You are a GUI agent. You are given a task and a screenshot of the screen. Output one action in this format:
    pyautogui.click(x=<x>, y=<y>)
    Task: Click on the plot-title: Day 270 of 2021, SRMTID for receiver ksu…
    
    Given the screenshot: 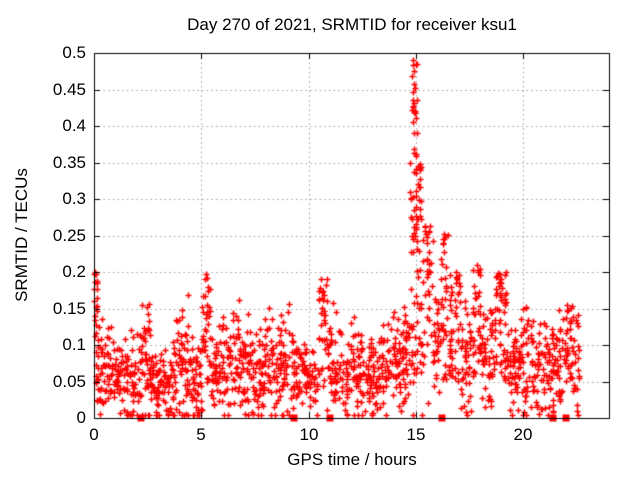 What is the action you would take?
    pyautogui.click(x=352, y=24)
    